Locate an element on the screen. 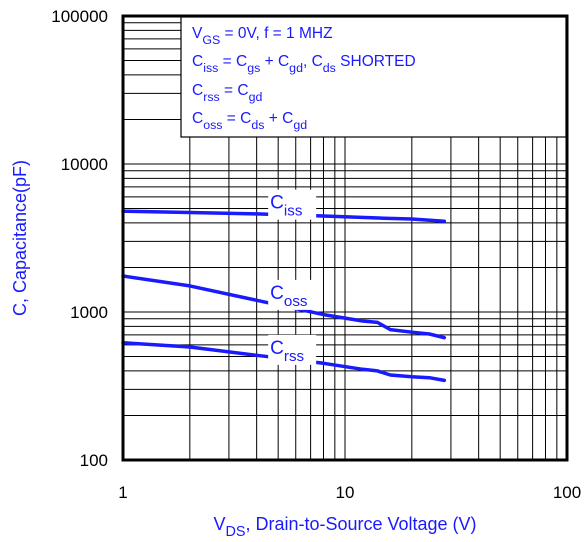 Image resolution: width=584 pixels, height=542 pixels. series-line-iss is located at coordinates (284, 216).